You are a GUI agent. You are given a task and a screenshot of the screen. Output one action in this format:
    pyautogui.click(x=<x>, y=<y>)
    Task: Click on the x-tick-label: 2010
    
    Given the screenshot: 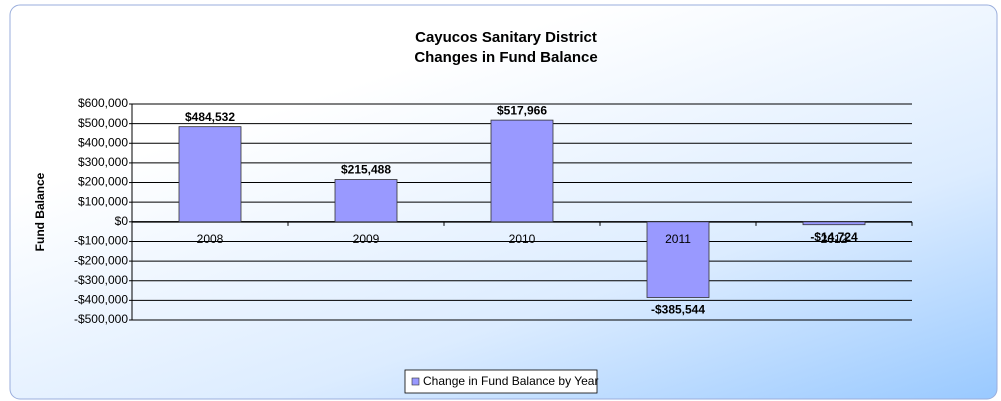 What is the action you would take?
    pyautogui.click(x=522, y=239)
    